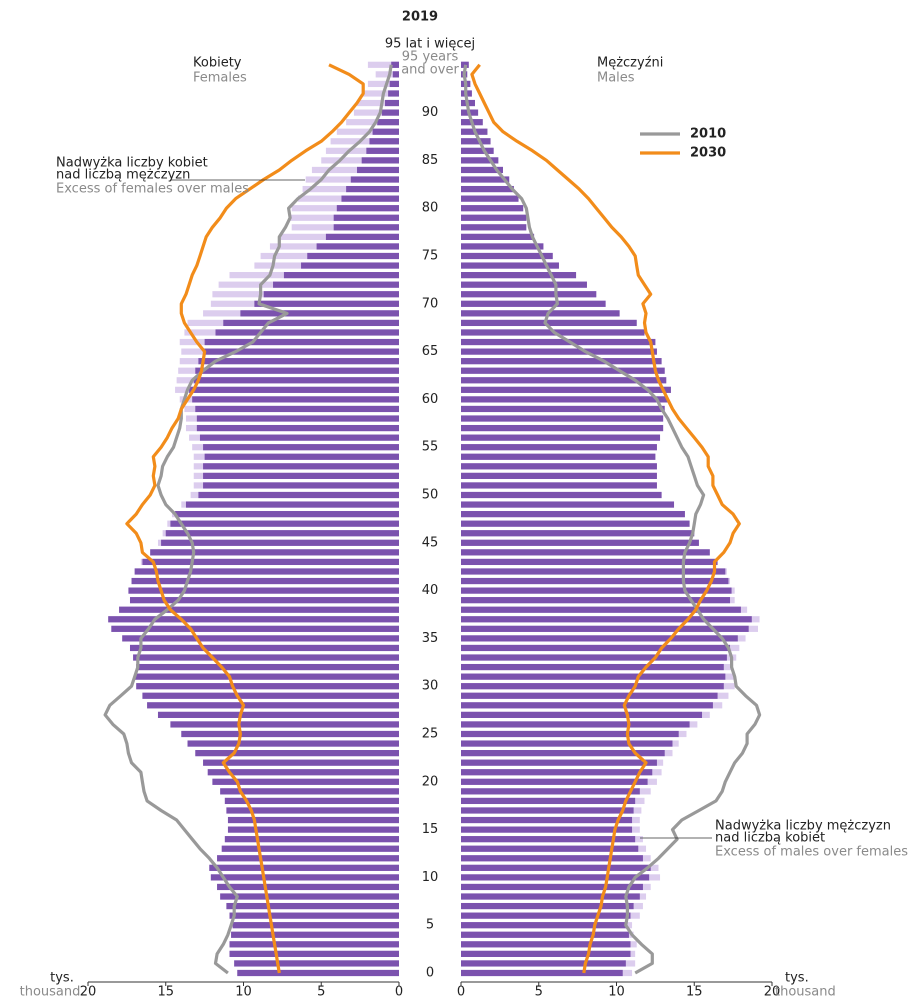 This screenshot has width=911, height=998. I want to click on annotation-text-en: Excess of males over females, so click(811, 852).